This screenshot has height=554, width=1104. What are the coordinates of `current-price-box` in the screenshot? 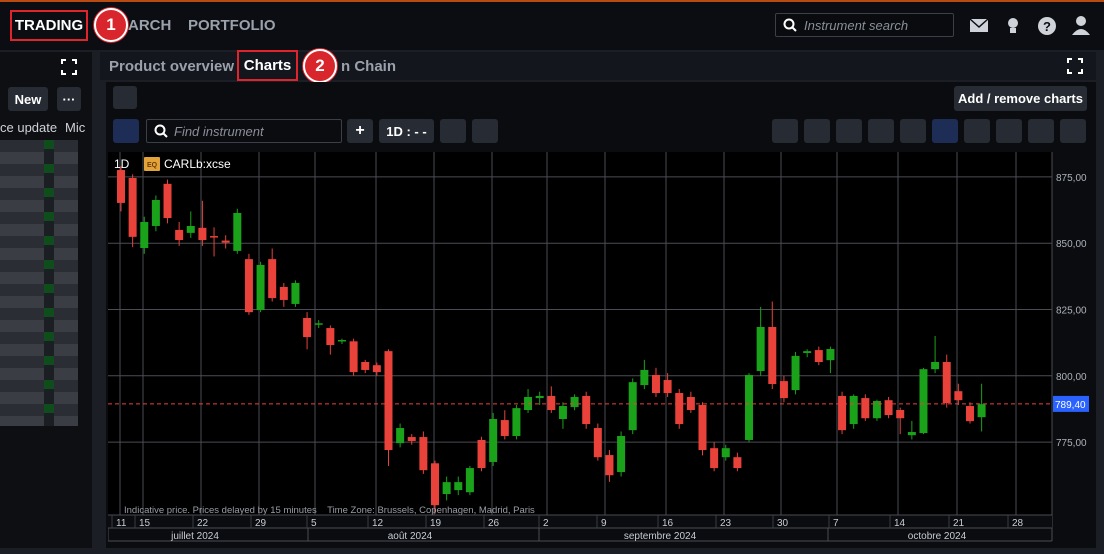 It's located at (1071, 403).